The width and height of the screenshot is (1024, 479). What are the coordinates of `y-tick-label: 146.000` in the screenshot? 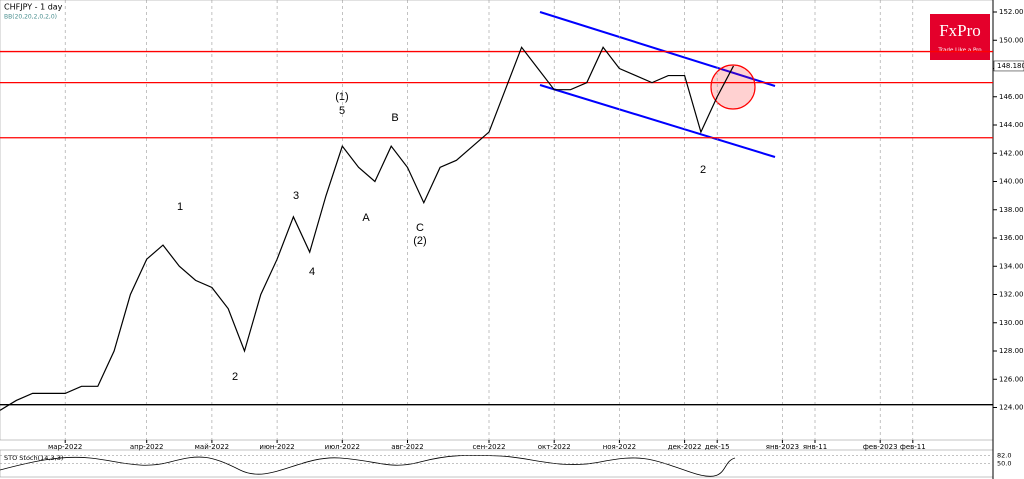 It's located at (1011, 97).